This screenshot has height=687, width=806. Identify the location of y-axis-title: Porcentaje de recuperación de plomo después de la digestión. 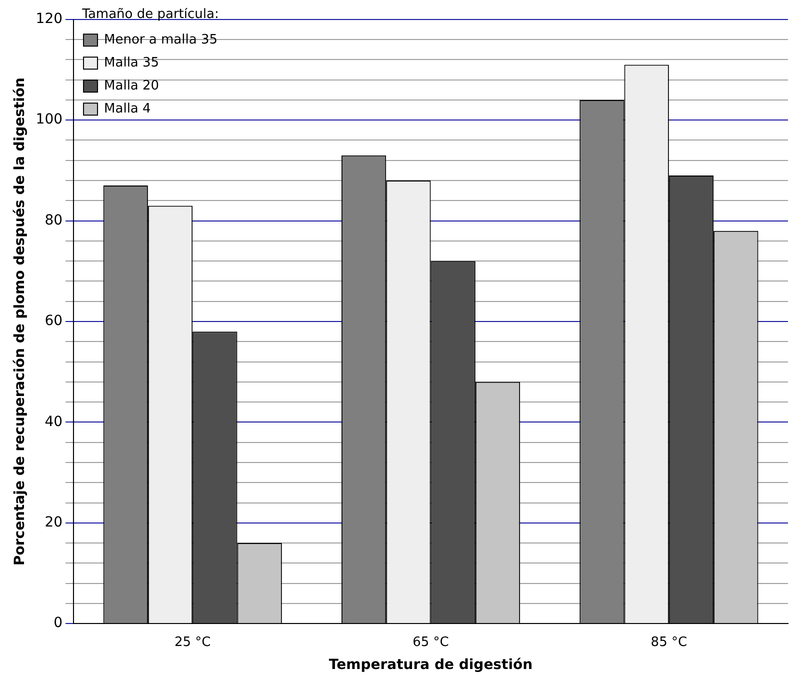
(20, 321).